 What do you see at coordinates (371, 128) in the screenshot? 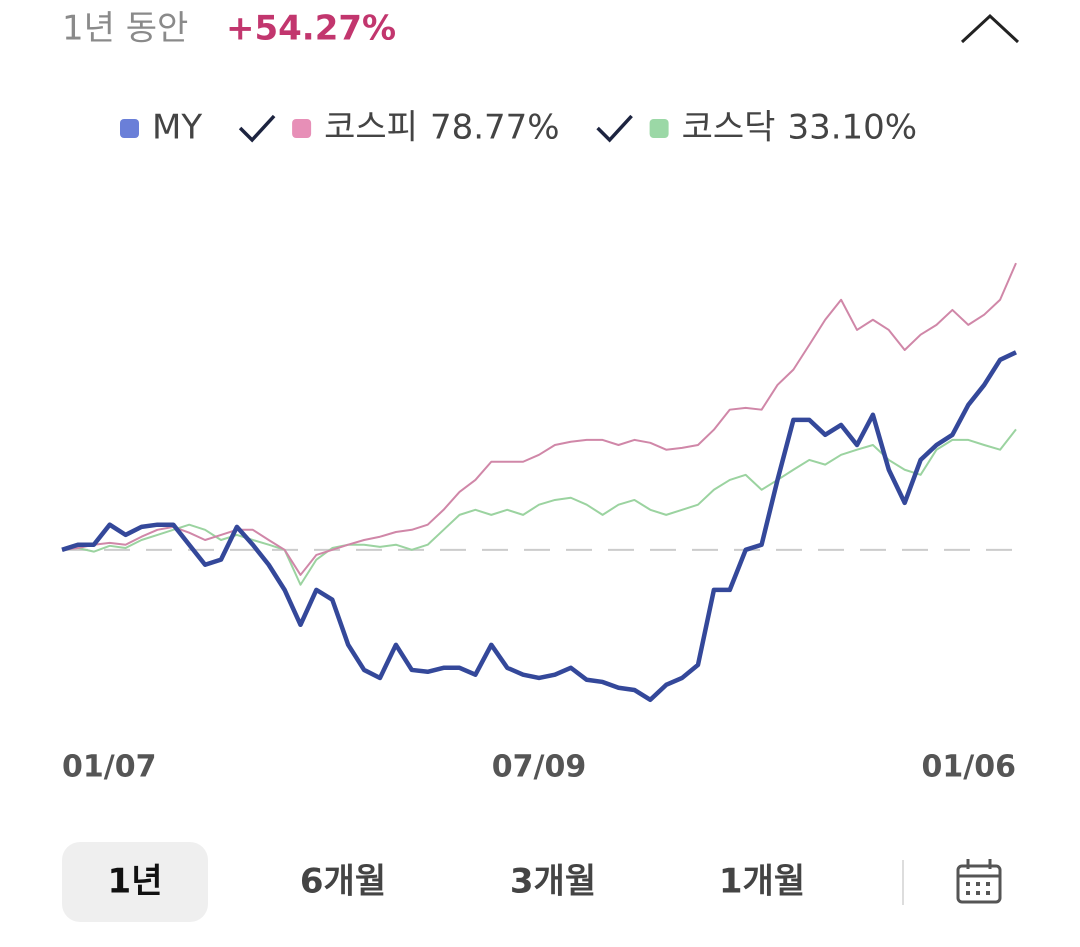
I see `legend-label: 코스피` at bounding box center [371, 128].